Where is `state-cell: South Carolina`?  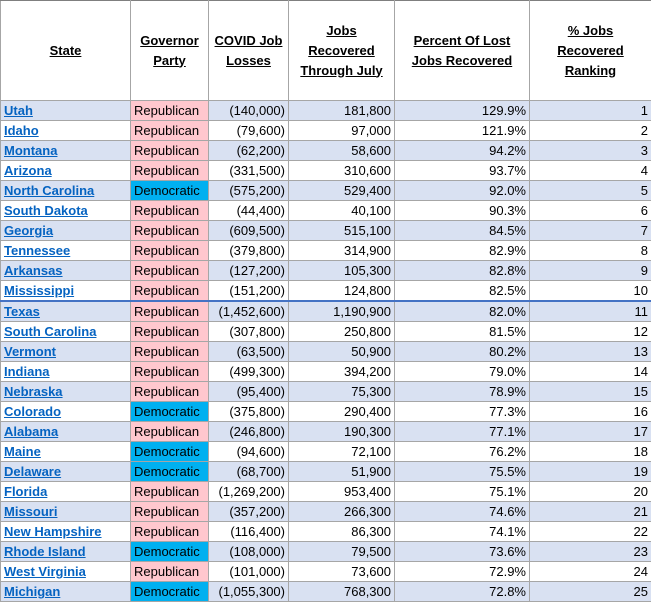
state-cell: South Carolina is located at coordinates (65, 331).